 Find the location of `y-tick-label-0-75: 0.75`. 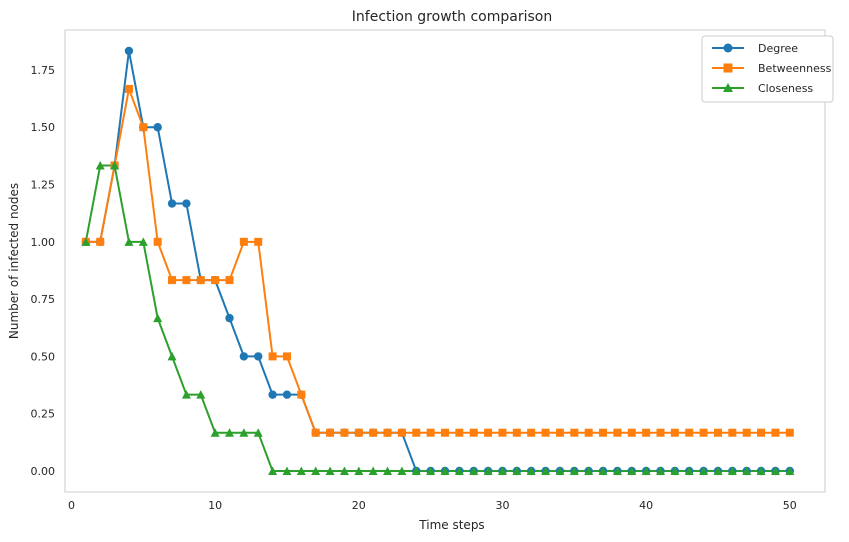

y-tick-label-0-75: 0.75 is located at coordinates (43, 299).